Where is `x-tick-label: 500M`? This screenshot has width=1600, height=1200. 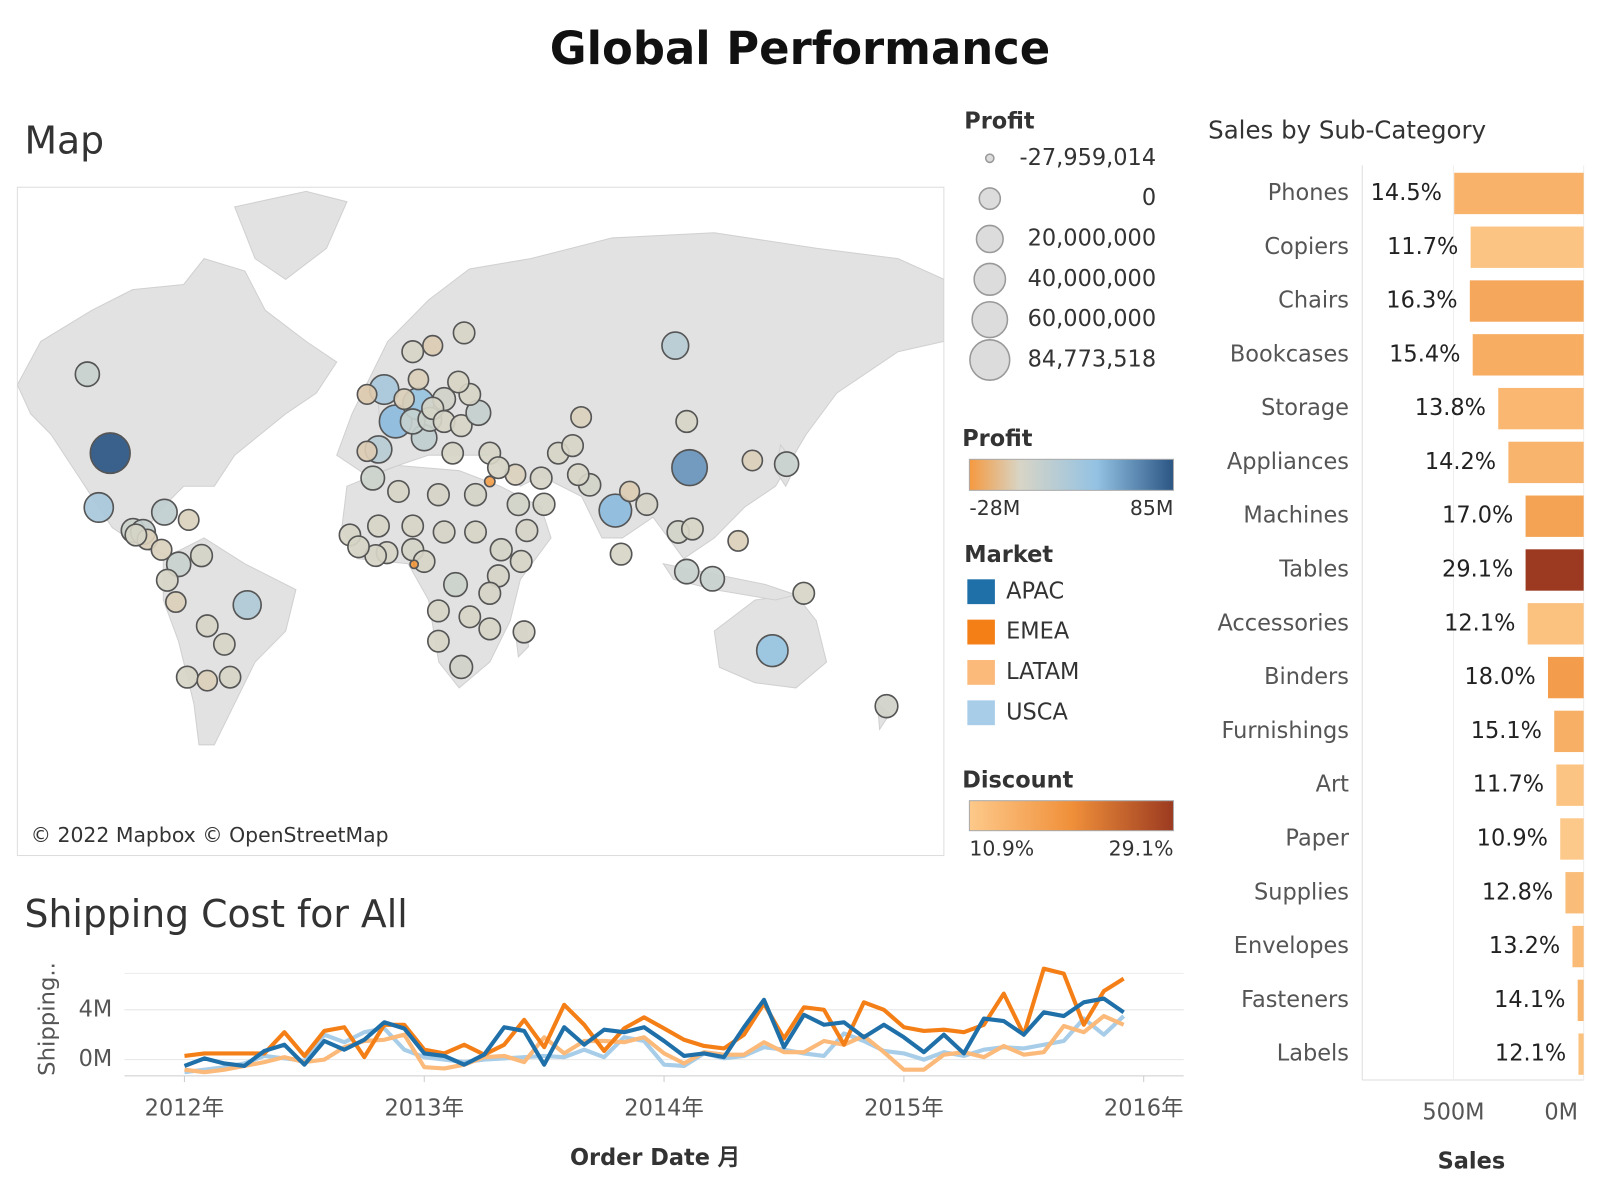 x-tick-label: 500M is located at coordinates (1453, 1113).